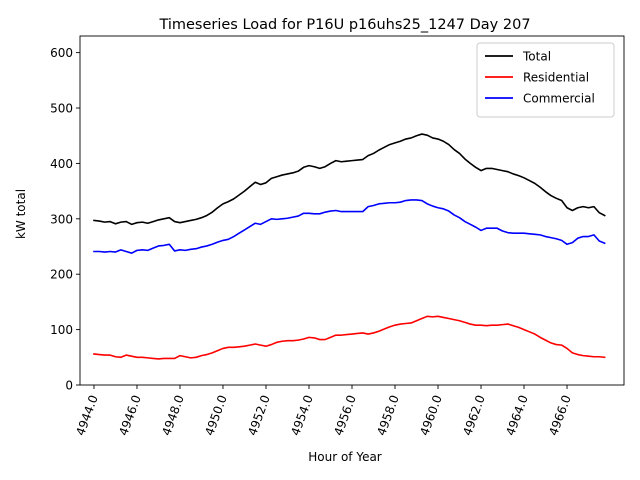 The image size is (640, 480). I want to click on series-line-residential, so click(349, 337).